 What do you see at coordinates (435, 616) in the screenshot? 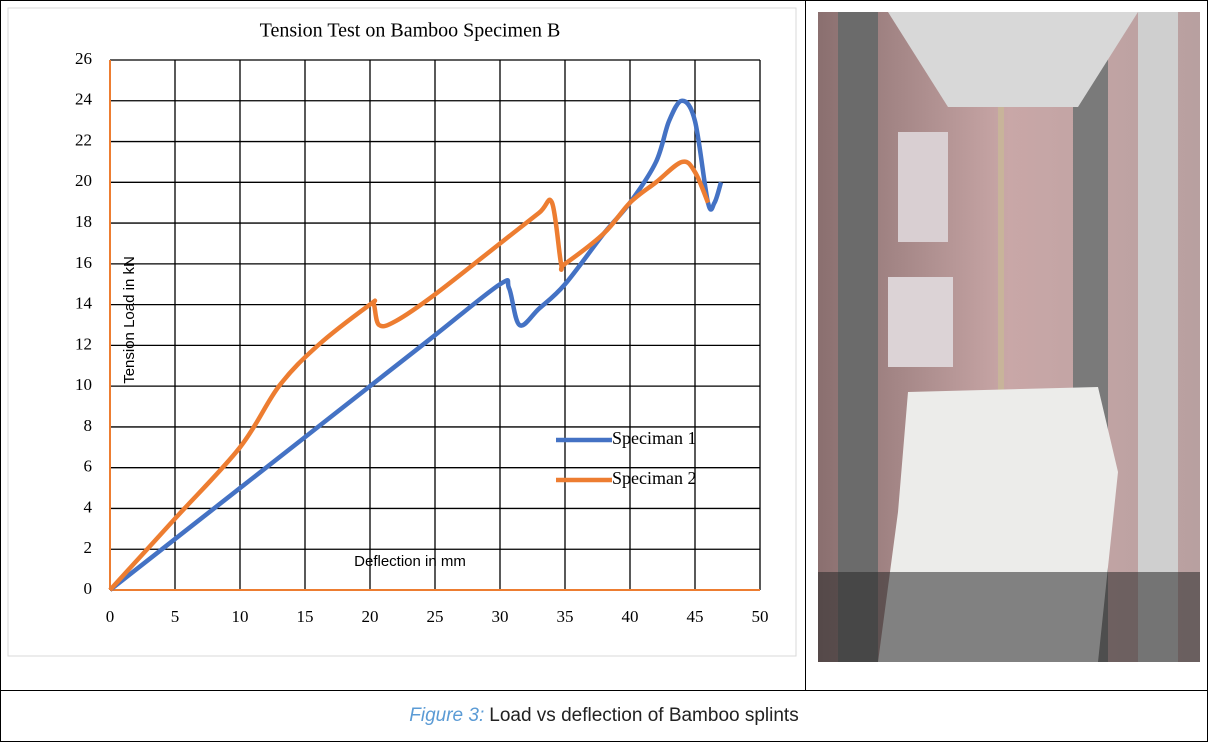
I see `x-tick-label: 25` at bounding box center [435, 616].